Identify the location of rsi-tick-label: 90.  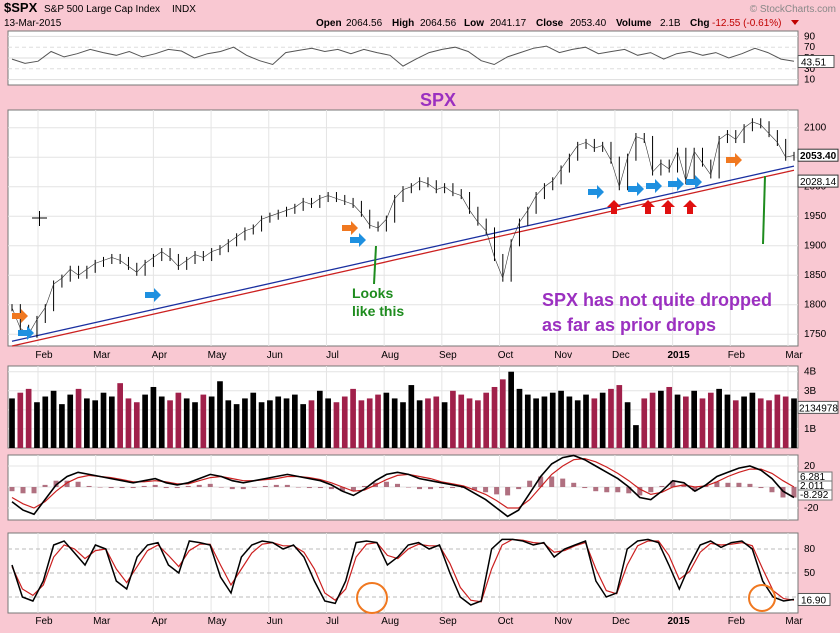
(810, 36).